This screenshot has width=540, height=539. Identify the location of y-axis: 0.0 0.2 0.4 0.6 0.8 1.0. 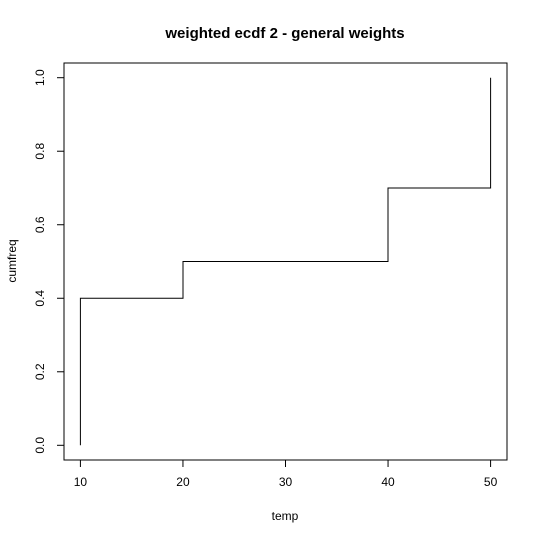
(49, 261).